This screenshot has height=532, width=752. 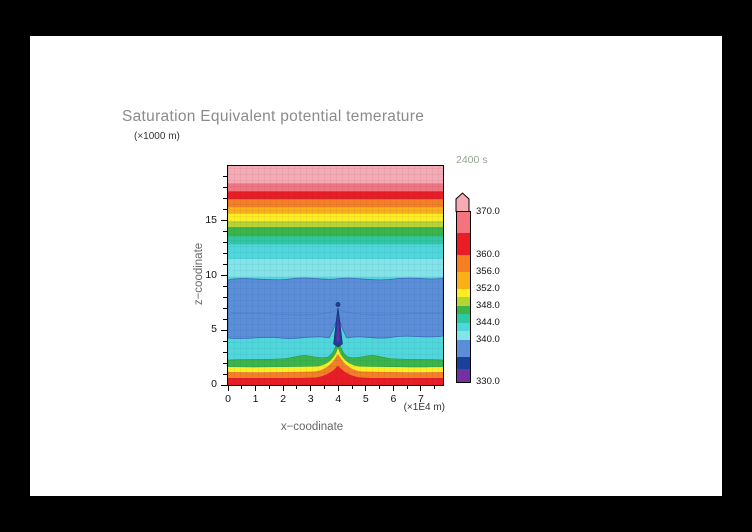 I want to click on band-teal, so click(x=335, y=240).